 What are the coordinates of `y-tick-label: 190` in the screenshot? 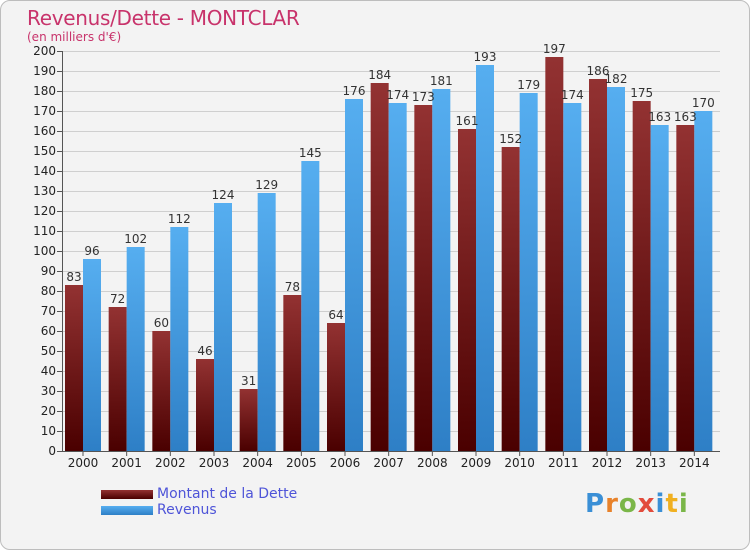 It's located at (44, 71).